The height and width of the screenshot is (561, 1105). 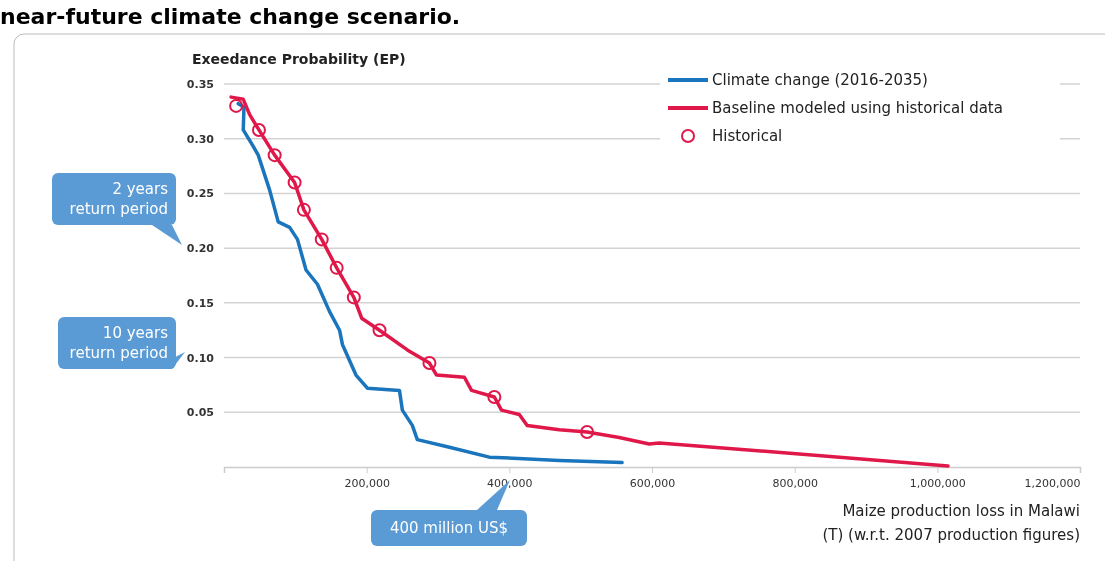 What do you see at coordinates (747, 136) in the screenshot?
I see `legend-label: Historical` at bounding box center [747, 136].